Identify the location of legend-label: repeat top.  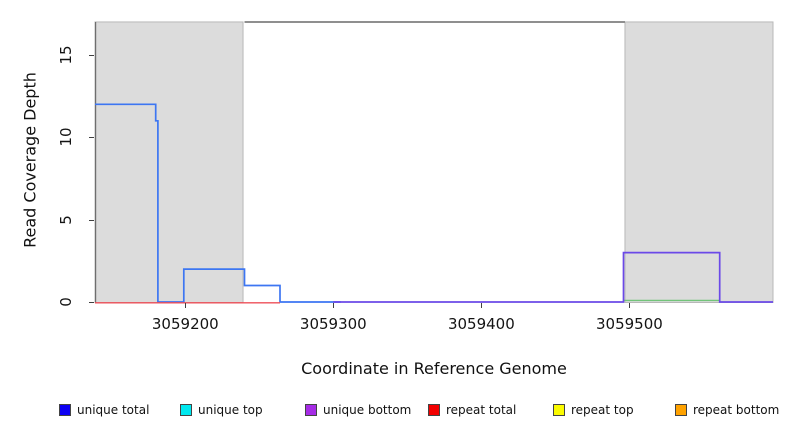
(602, 410).